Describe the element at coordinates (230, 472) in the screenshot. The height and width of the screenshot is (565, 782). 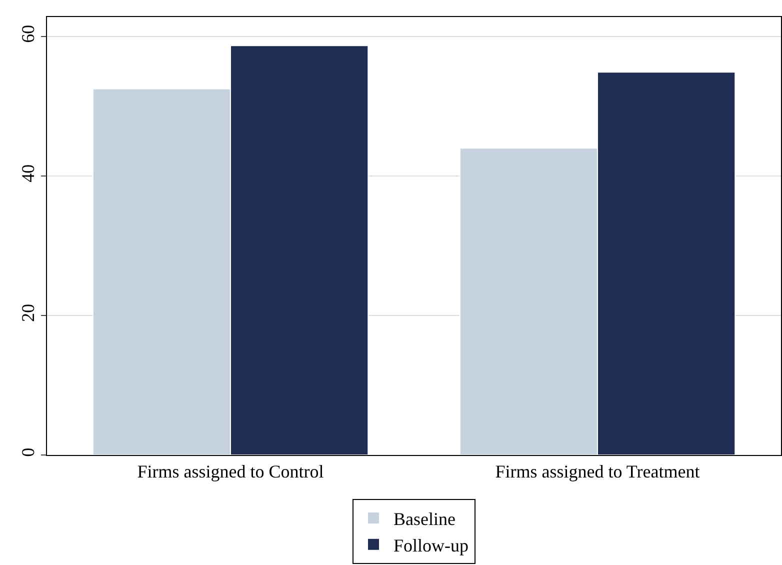
I see `x-tick-label: Firms assigned to Control` at that location.